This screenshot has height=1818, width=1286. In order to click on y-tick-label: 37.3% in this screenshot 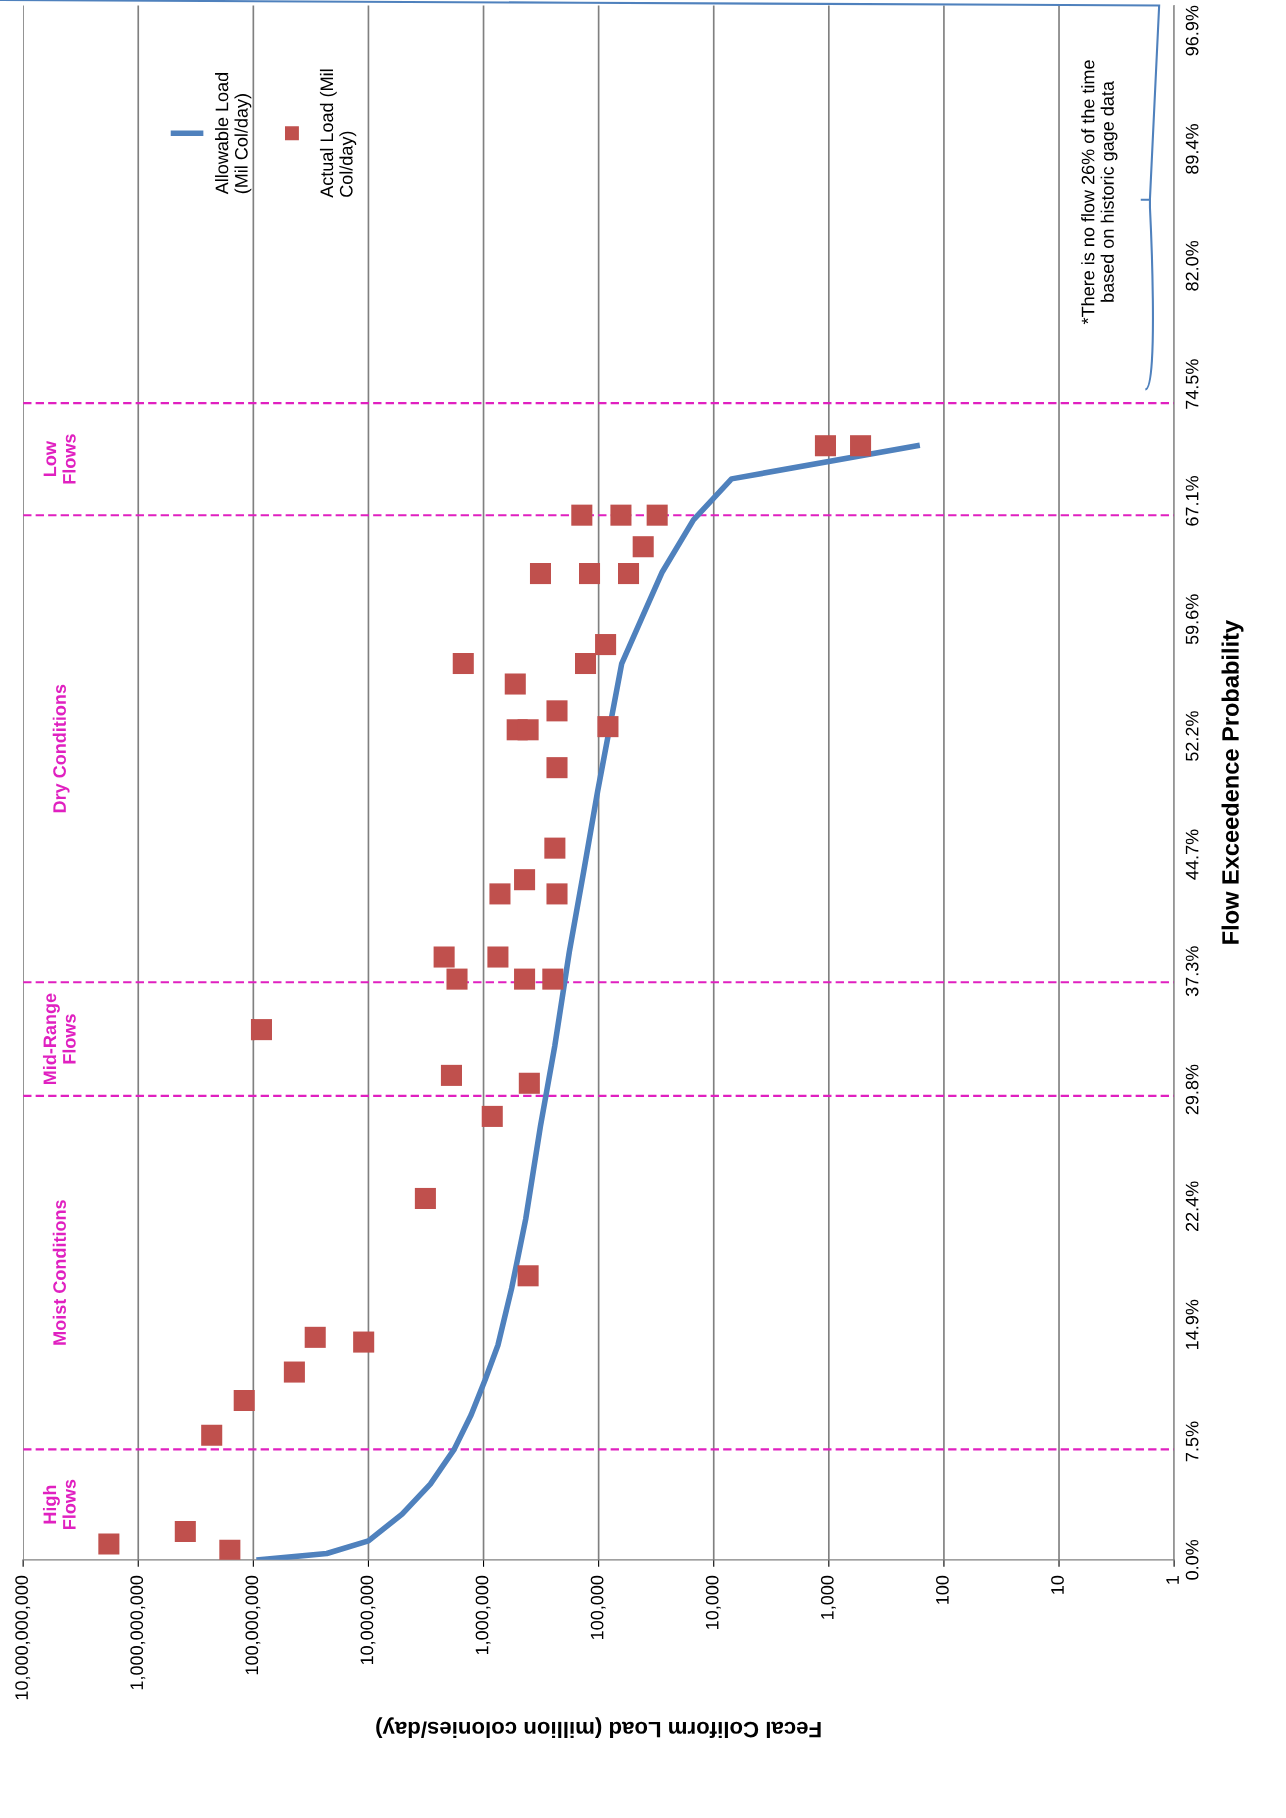, I will do `click(1192, 971)`.